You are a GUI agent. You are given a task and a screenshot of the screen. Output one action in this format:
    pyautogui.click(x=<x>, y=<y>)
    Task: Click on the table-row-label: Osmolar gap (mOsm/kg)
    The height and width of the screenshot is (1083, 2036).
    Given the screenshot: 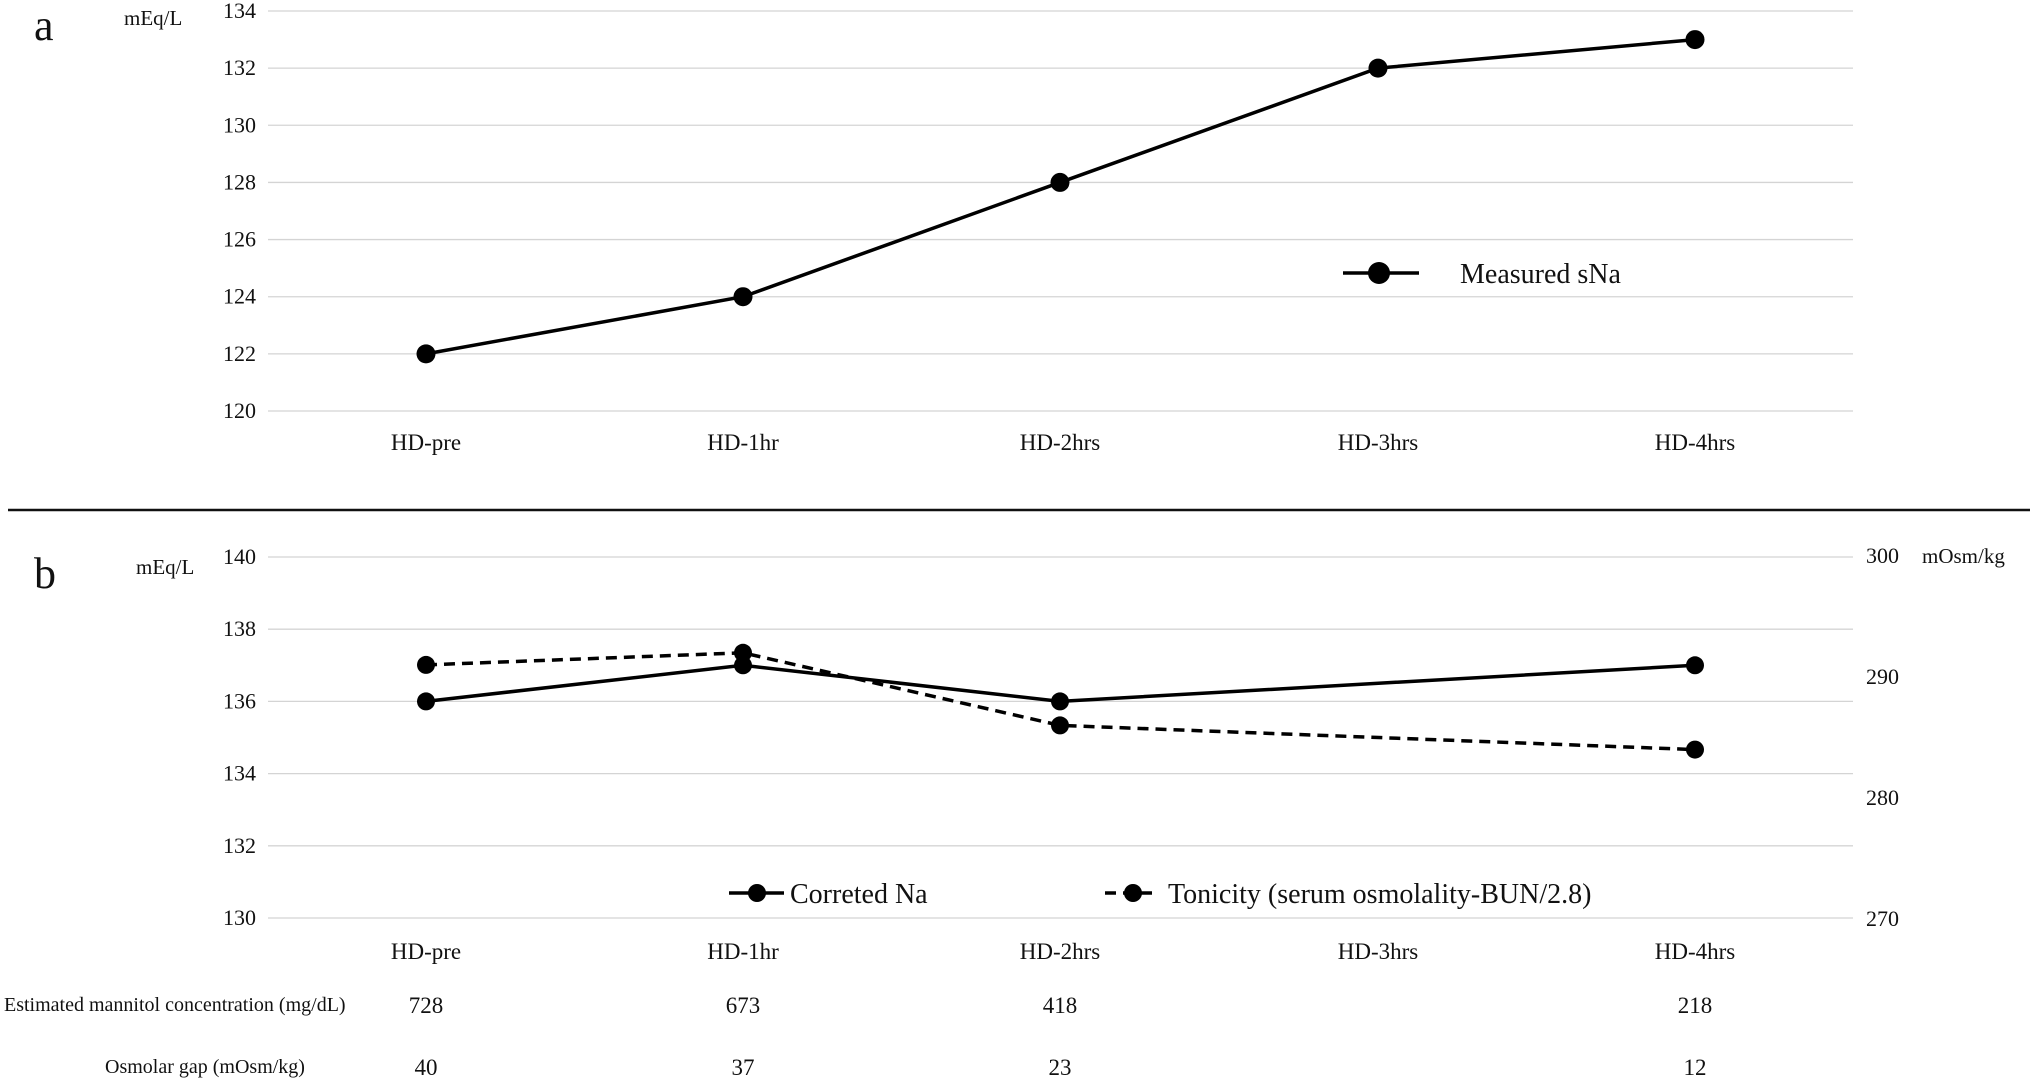 What is the action you would take?
    pyautogui.click(x=205, y=1067)
    